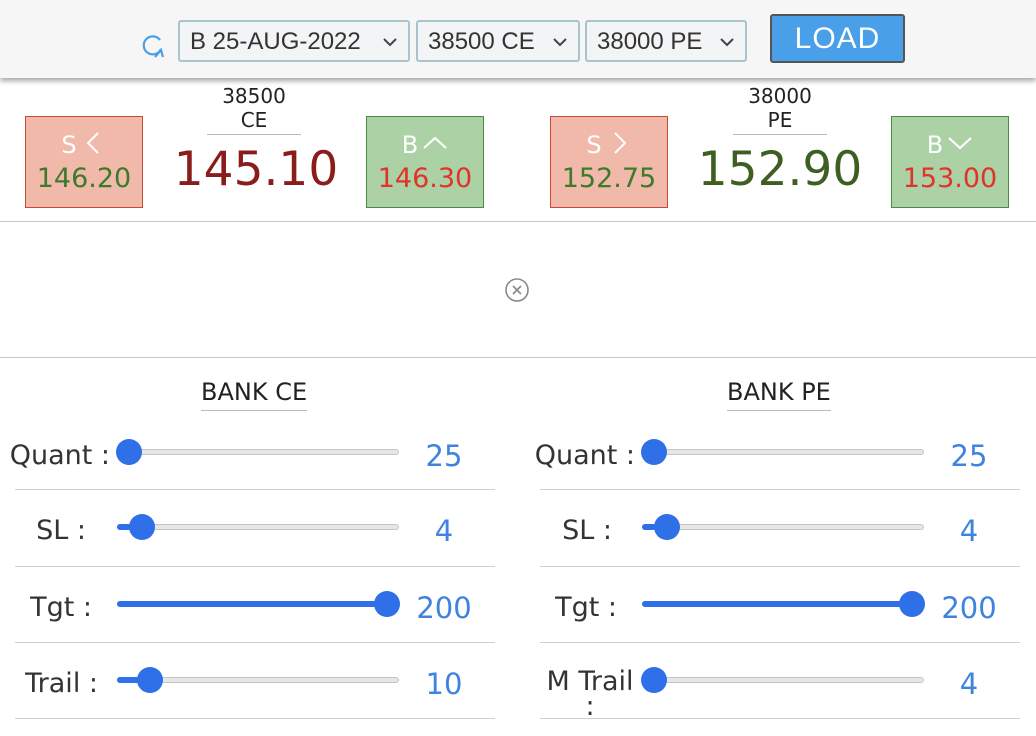 The image size is (1036, 736). I want to click on ce-strike-select: 38500 CE, so click(498, 41).